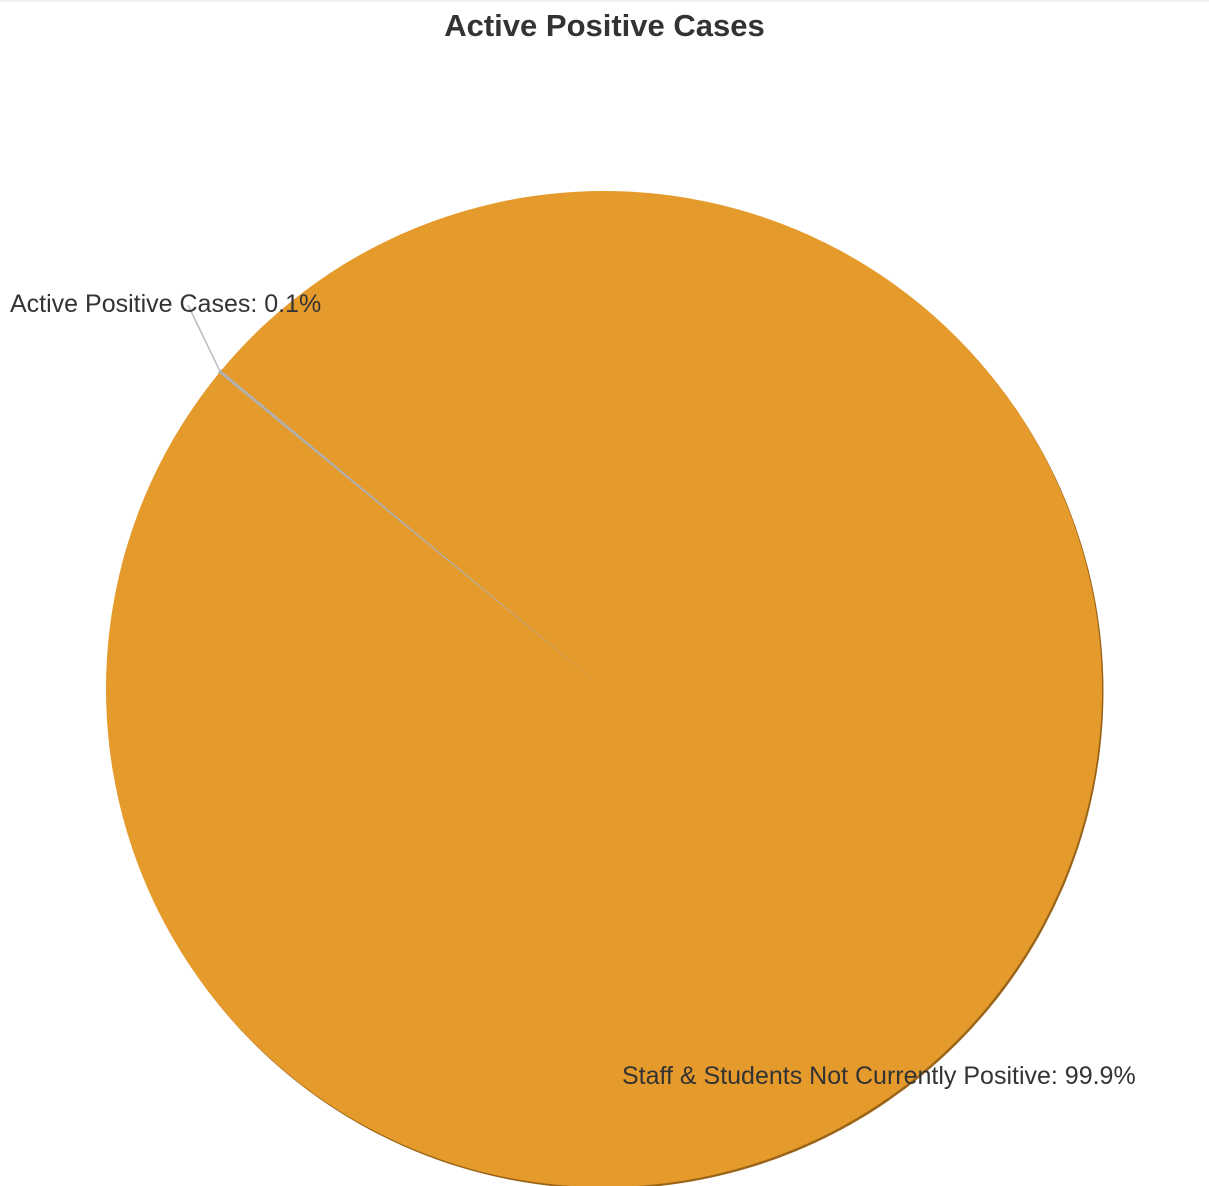  I want to click on connectors-layer, so click(204, 338).